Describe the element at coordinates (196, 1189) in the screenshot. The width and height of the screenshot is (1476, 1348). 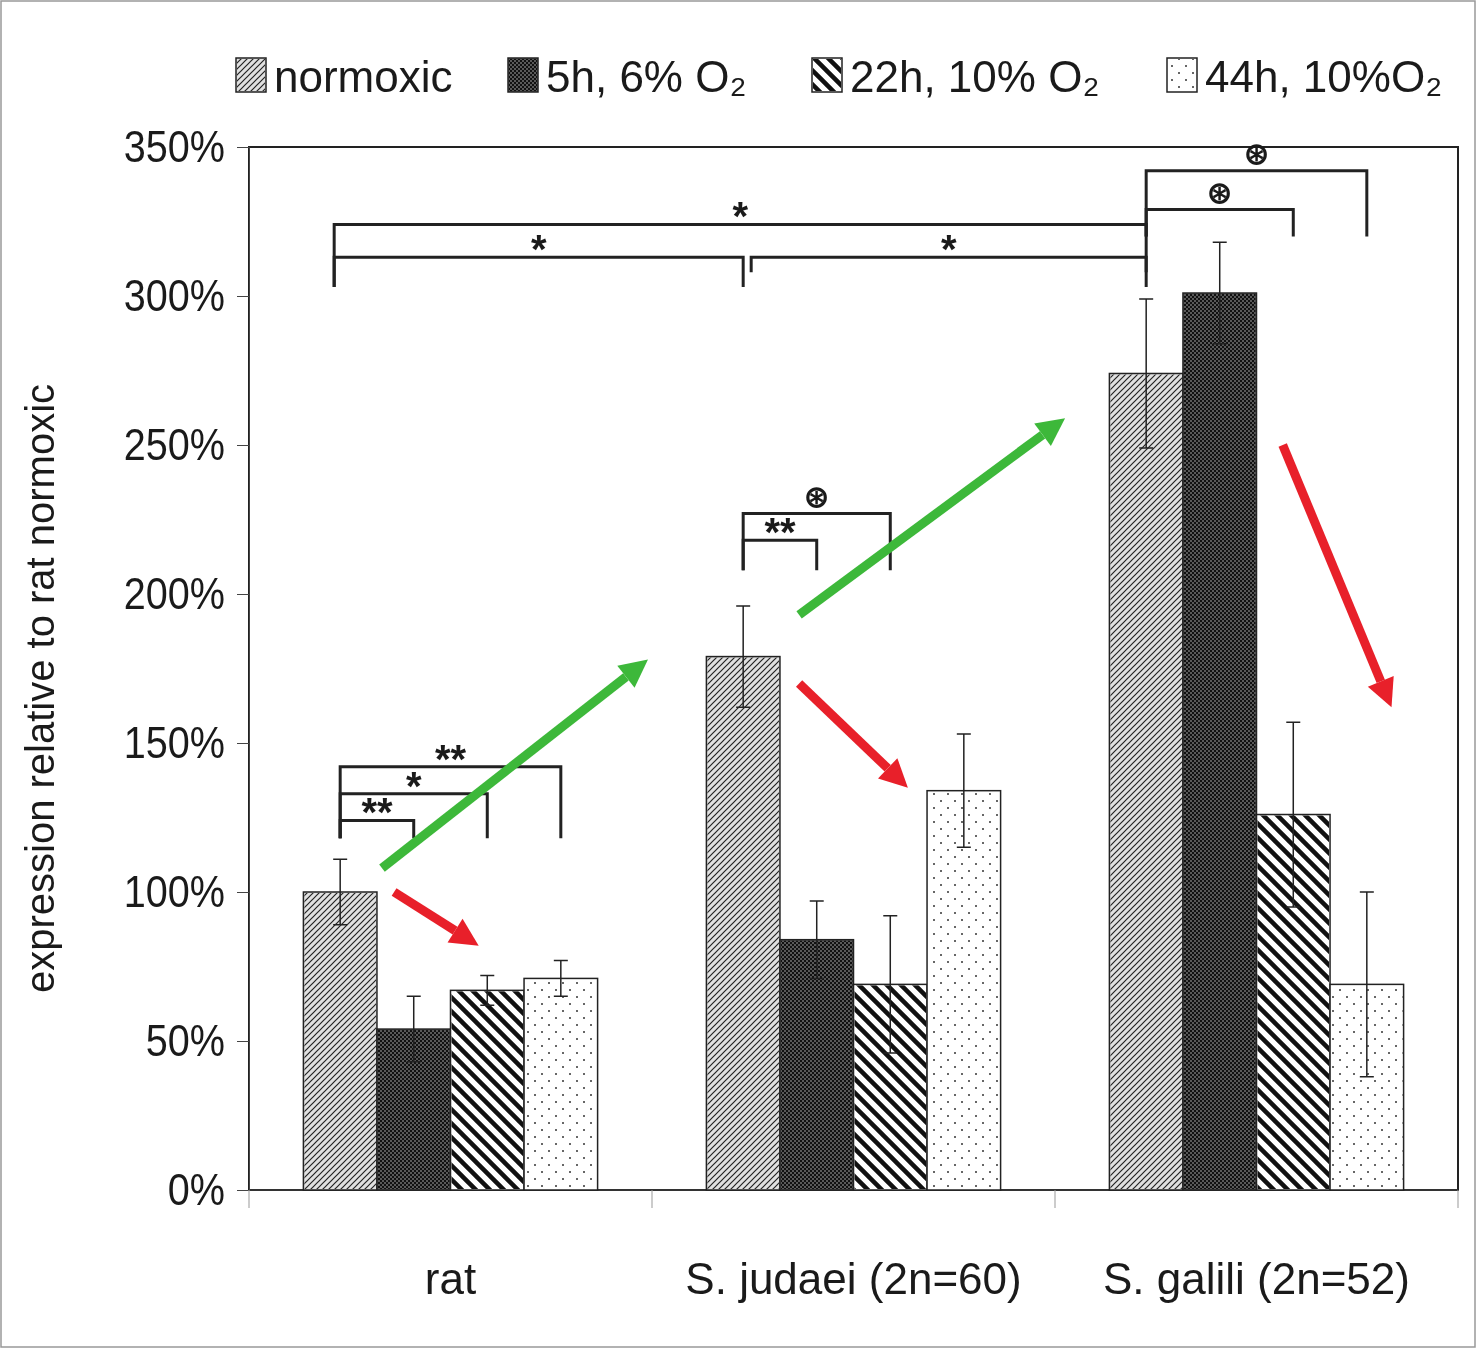
I see `y-tick-label: 0%` at that location.